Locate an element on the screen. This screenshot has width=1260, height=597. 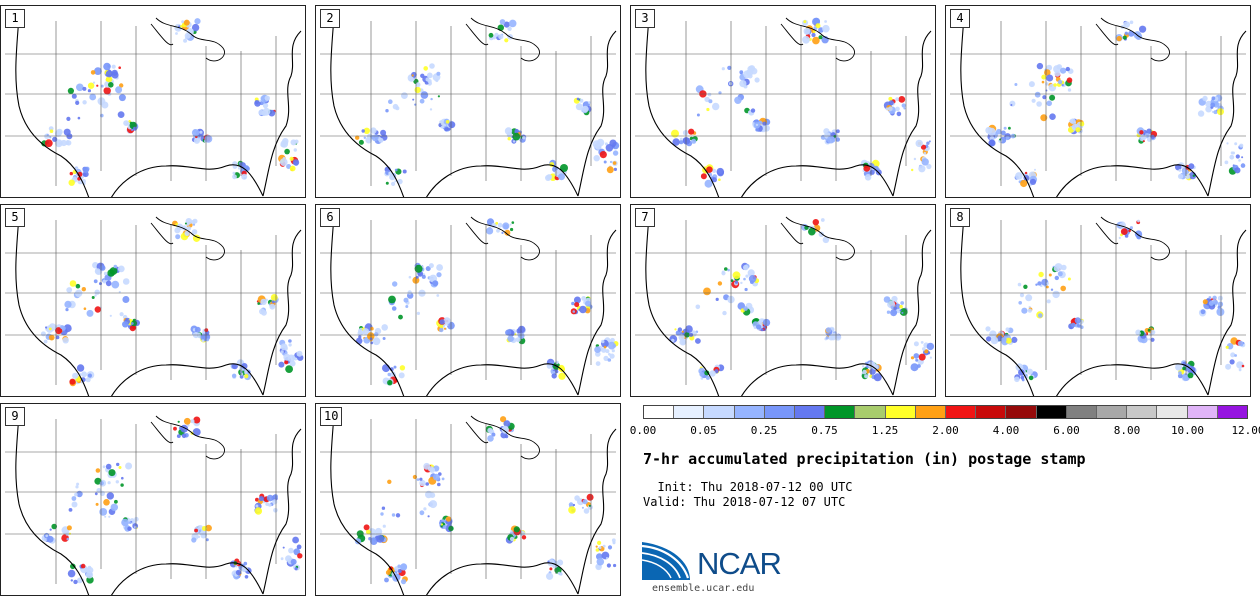
ensemble-member-panel: 1 is located at coordinates (153, 101).